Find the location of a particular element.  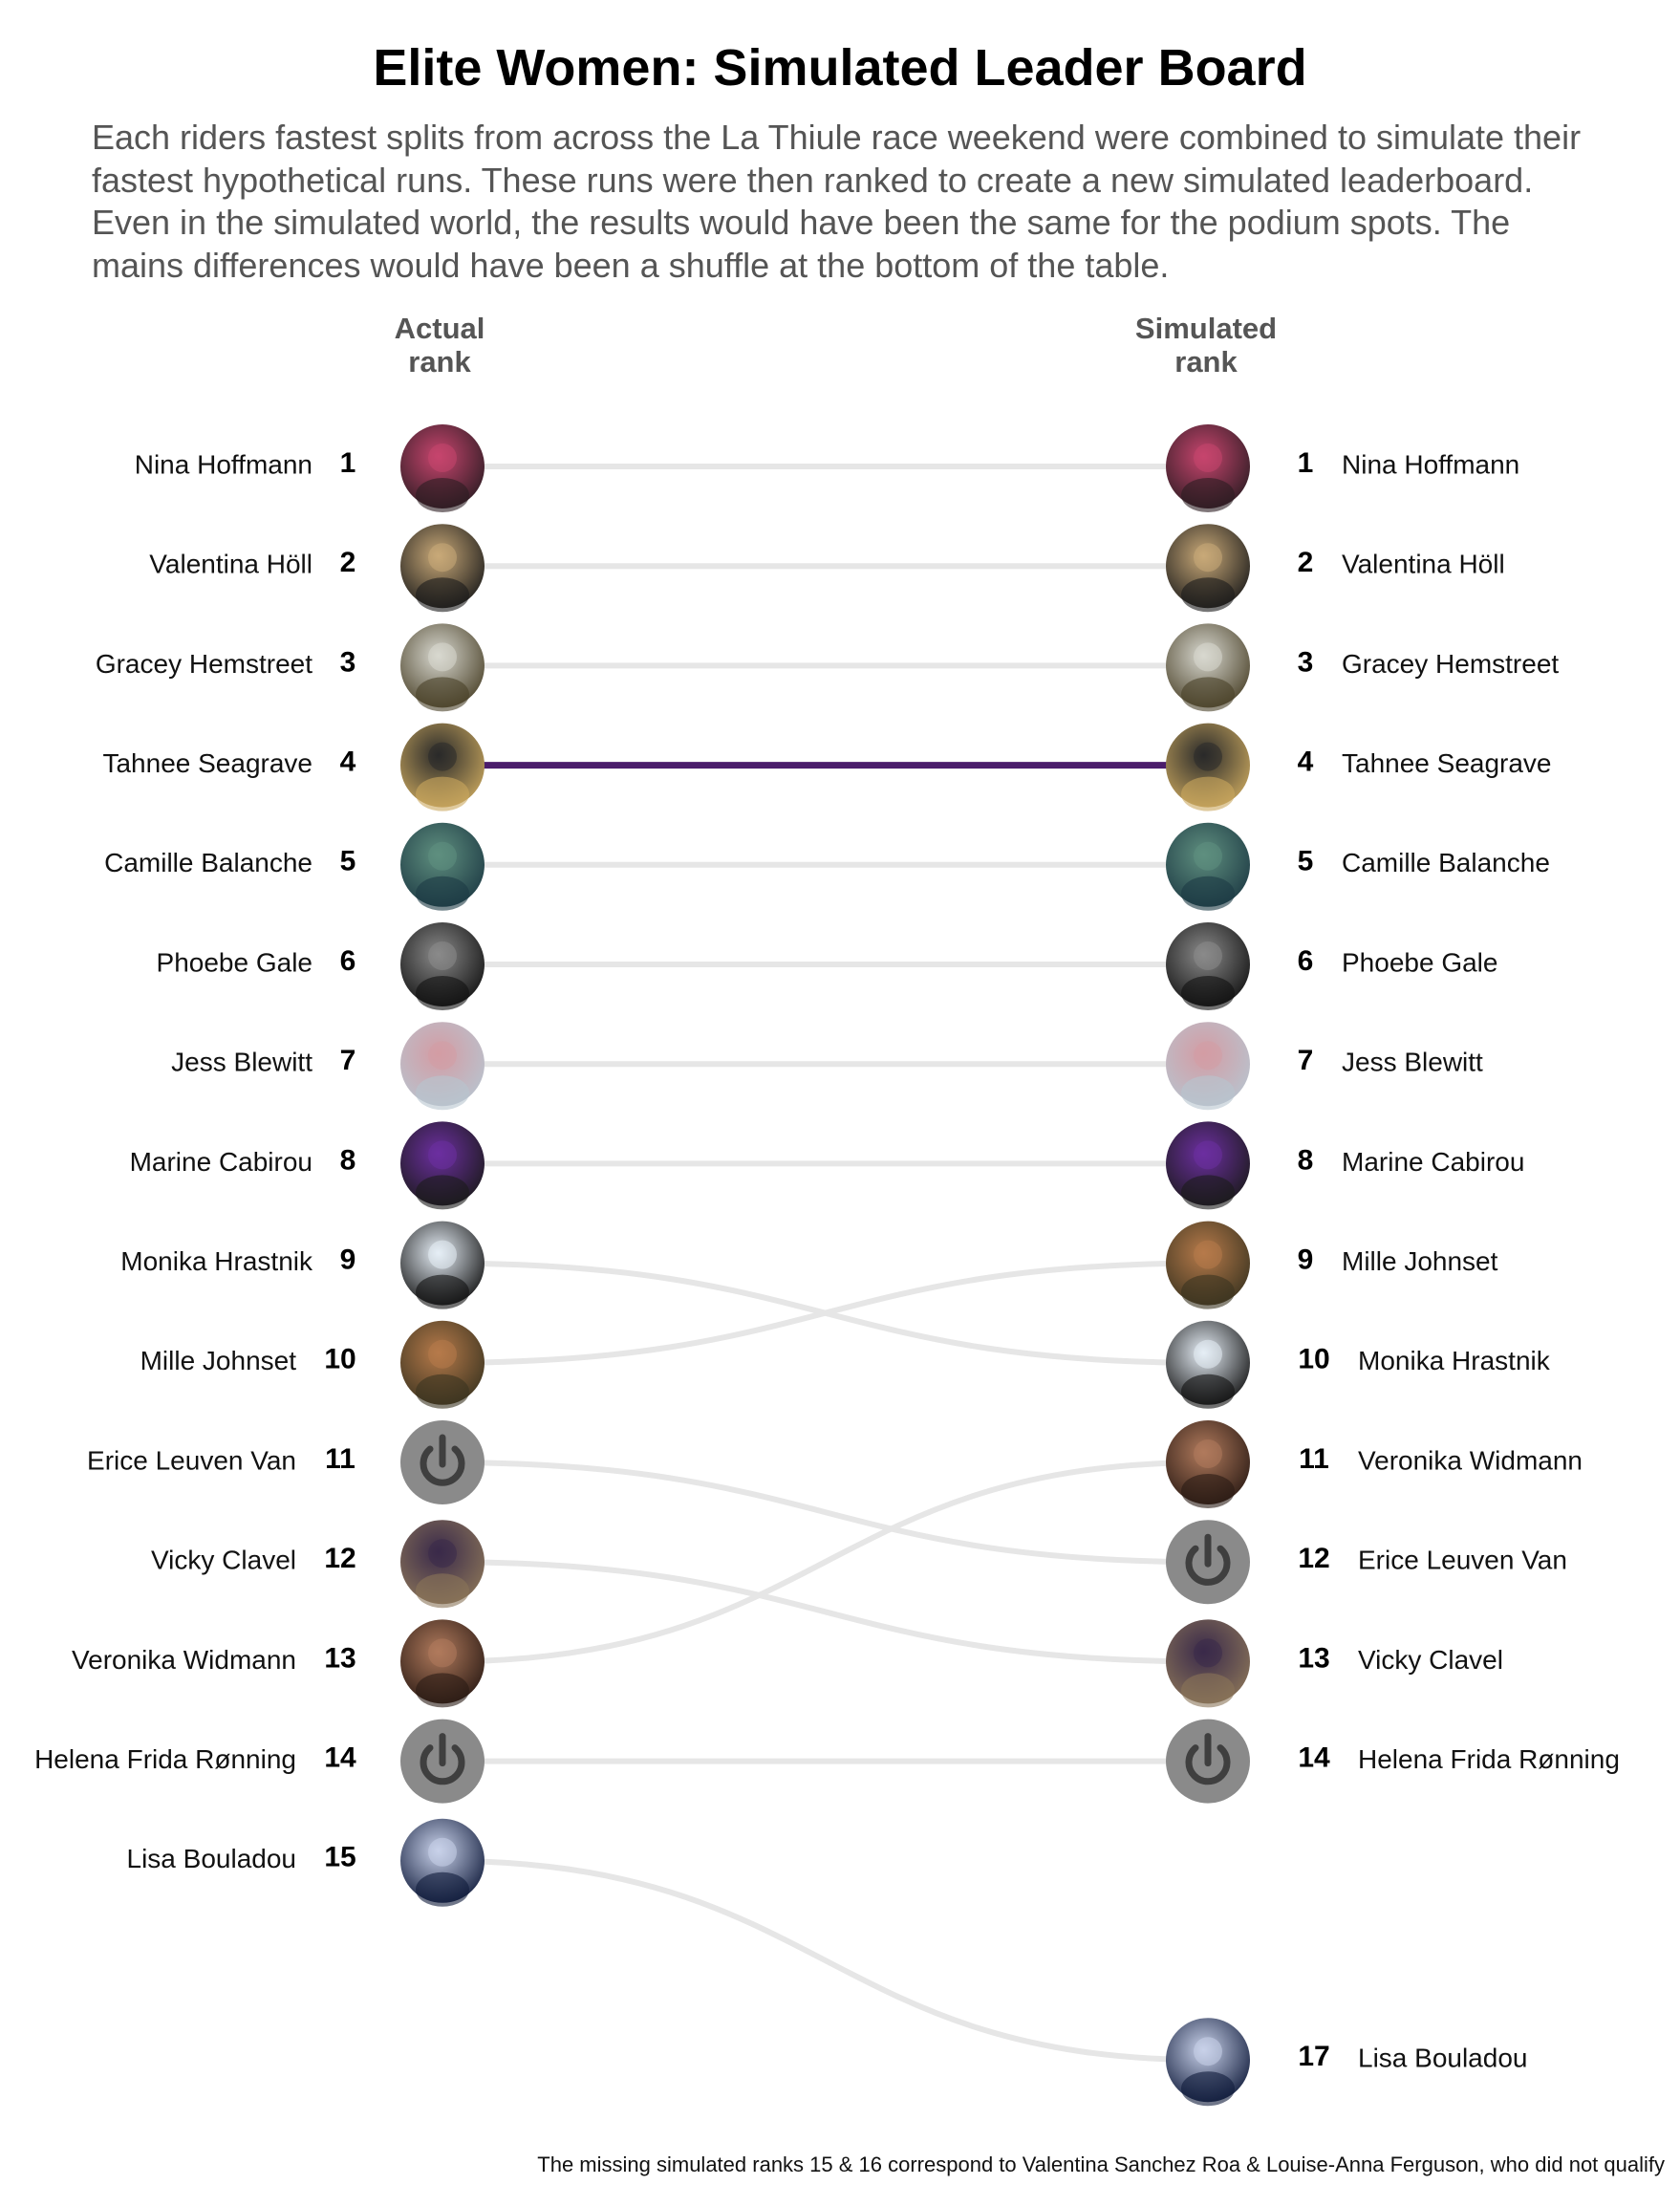

simulated-avatar-lisa-bouladou is located at coordinates (1208, 2063).